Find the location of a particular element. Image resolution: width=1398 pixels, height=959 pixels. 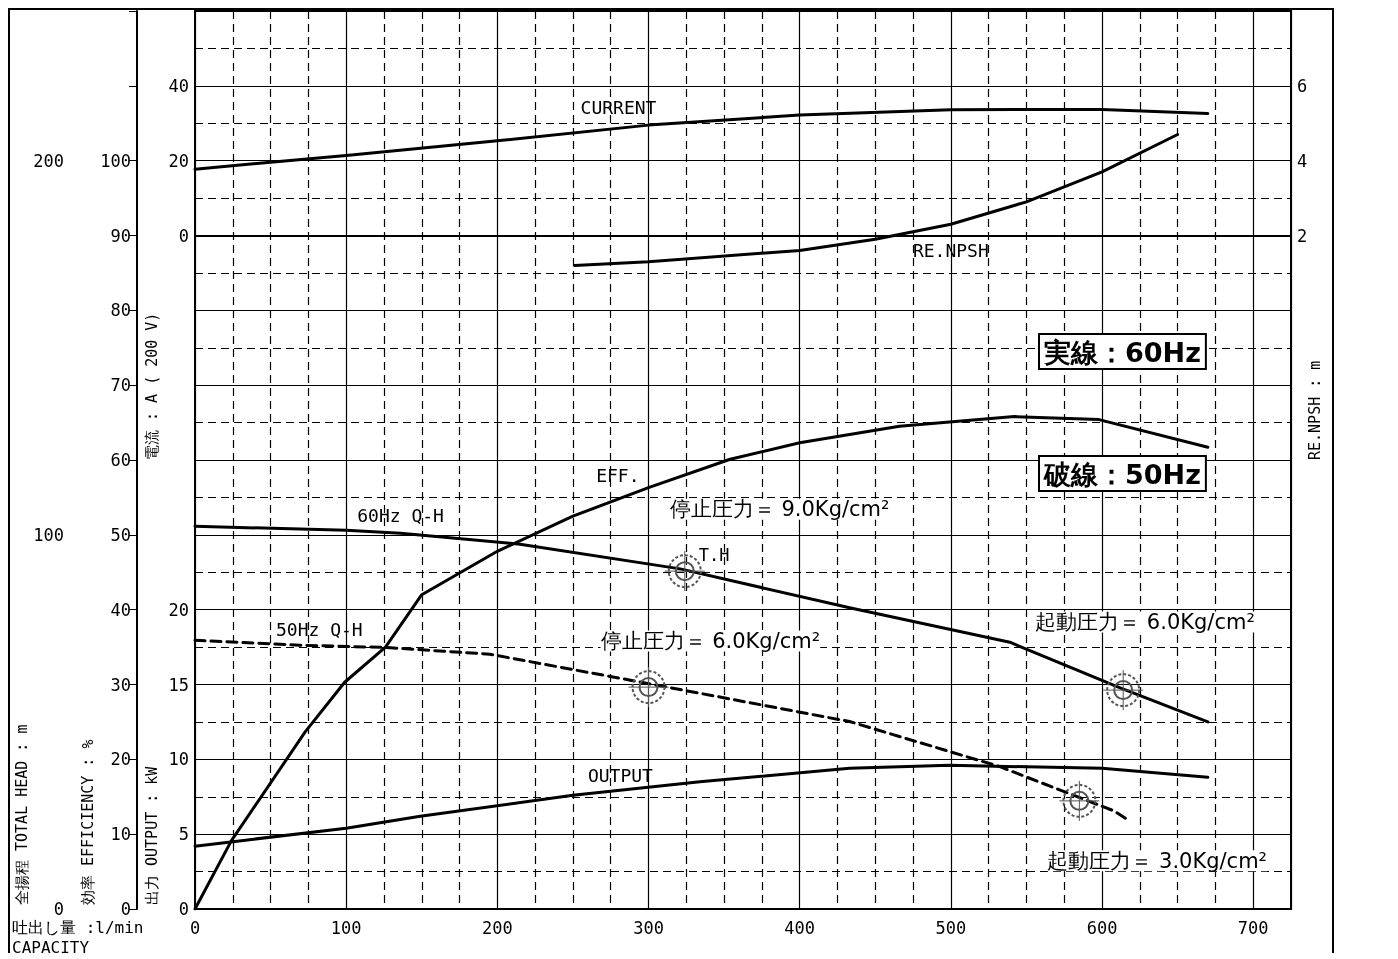

y-tick-label: 100 is located at coordinates (48, 534).